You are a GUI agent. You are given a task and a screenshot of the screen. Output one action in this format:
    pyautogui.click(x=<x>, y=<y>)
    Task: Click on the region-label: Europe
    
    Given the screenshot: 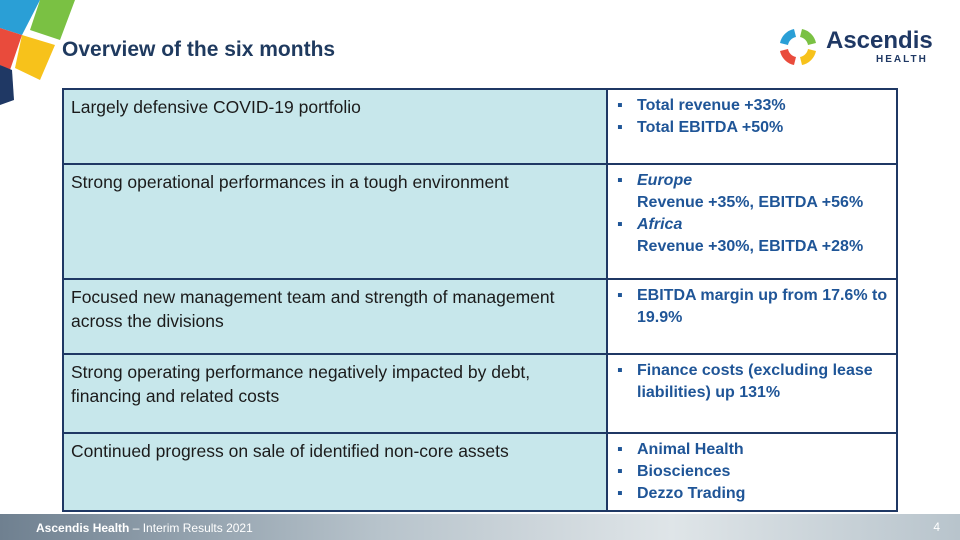 What is the action you would take?
    pyautogui.click(x=665, y=180)
    